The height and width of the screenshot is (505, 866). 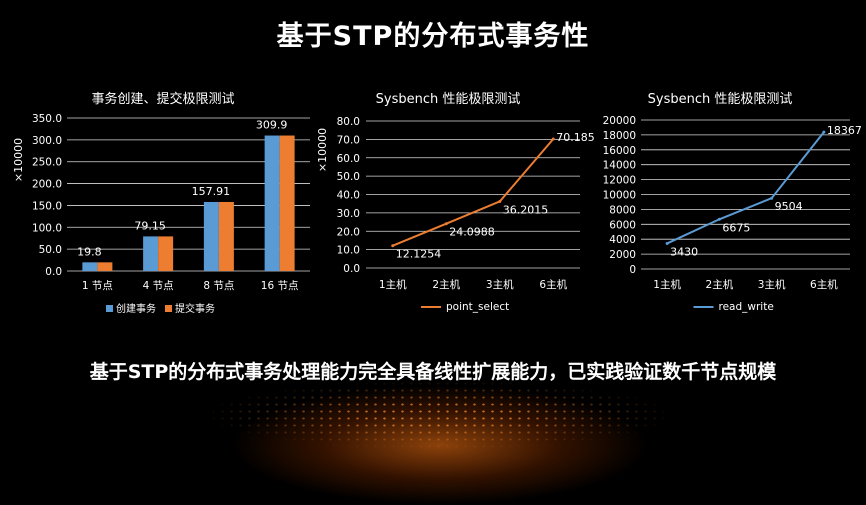 I want to click on y-tick-label: 300.0, so click(x=47, y=141).